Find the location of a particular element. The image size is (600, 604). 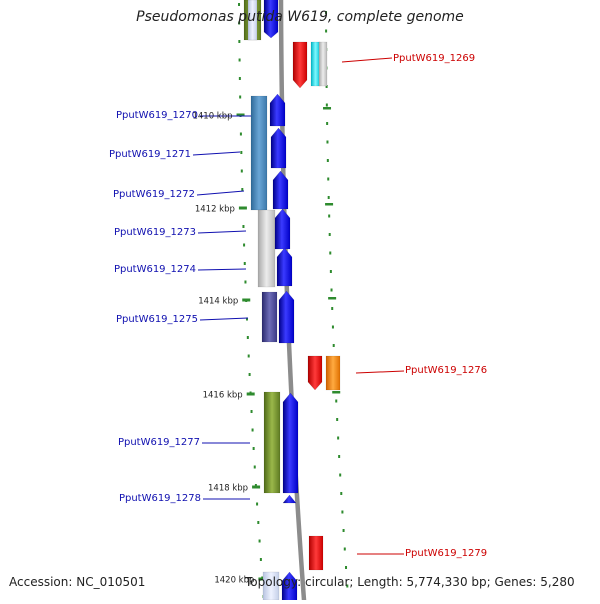

inner-gene-label: PputW619_1278 is located at coordinates (160, 498).